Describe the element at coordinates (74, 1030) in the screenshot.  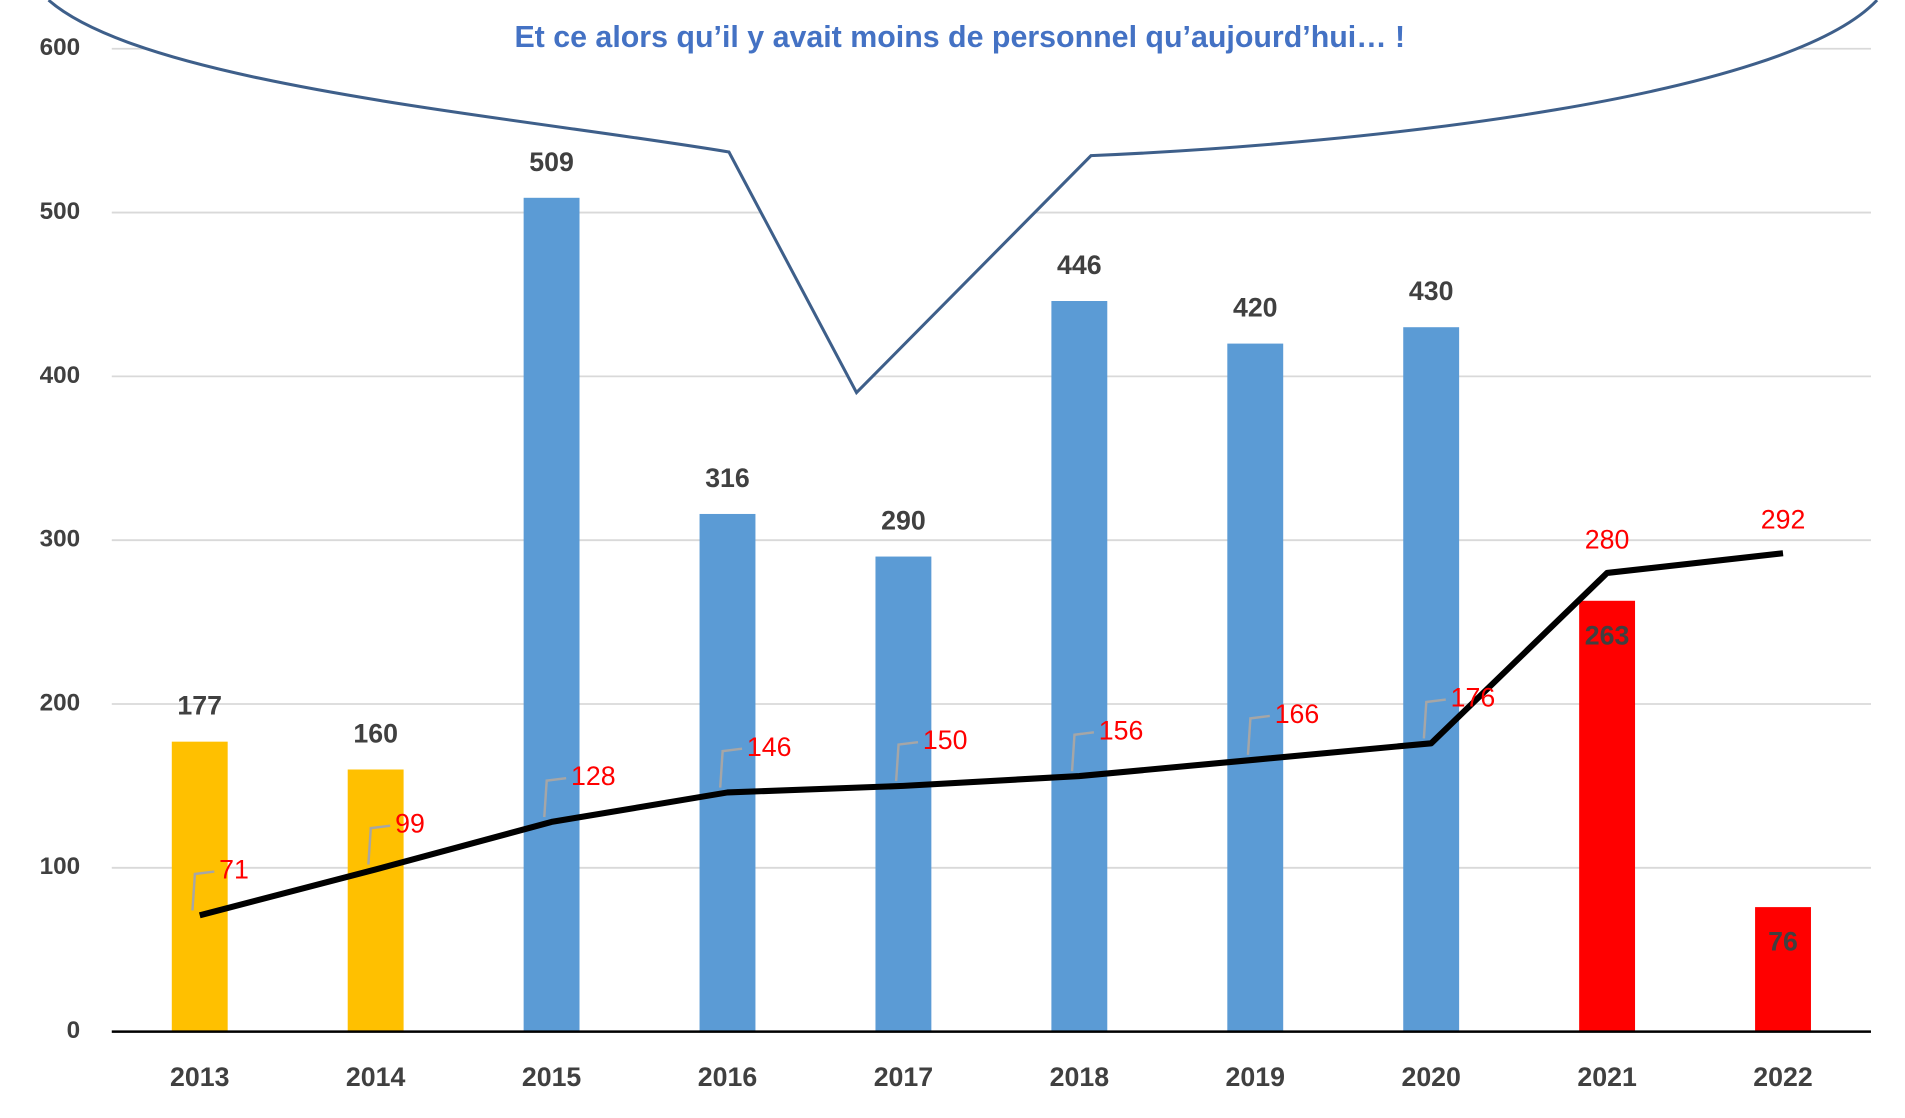
I see `y-tick-label: 0` at that location.